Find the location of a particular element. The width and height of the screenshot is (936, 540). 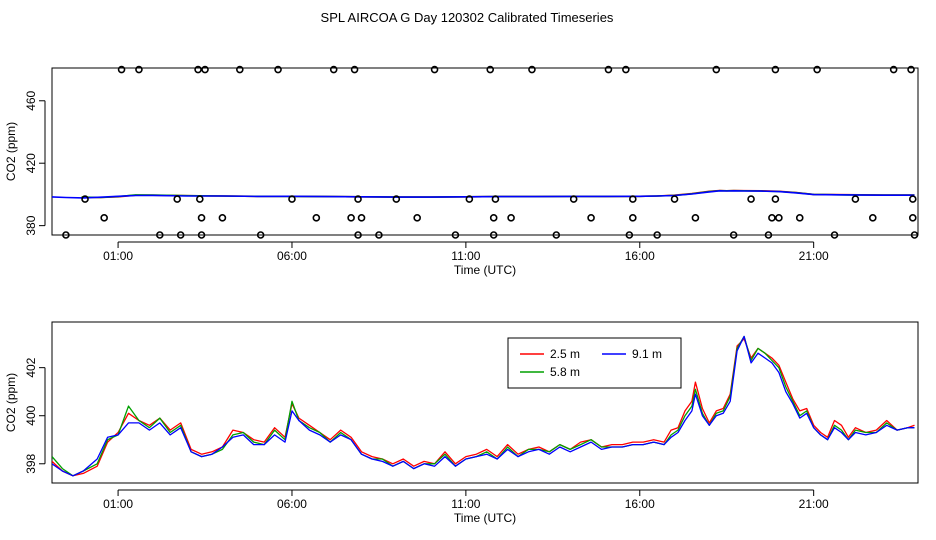

y-tick-label: 420 is located at coordinates (31, 163).